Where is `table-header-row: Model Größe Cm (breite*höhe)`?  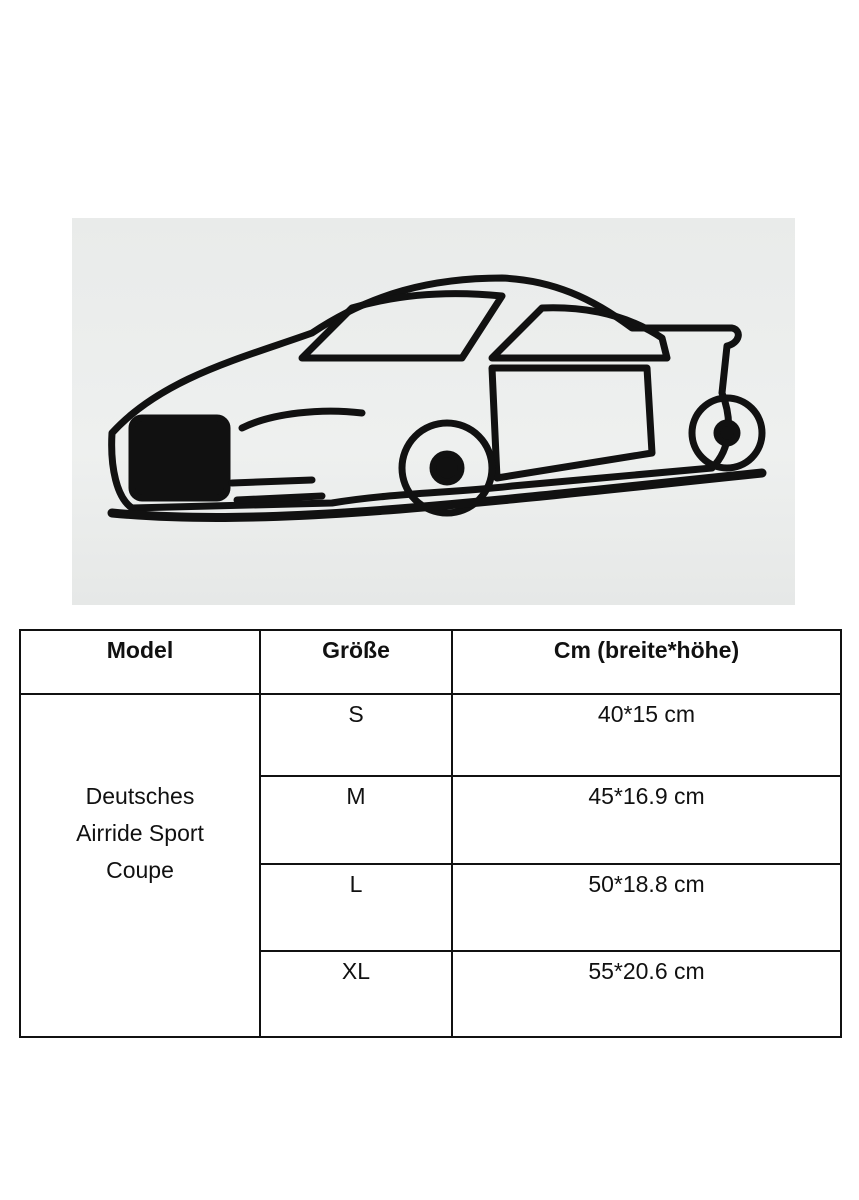
table-header-row: Model Größe Cm (breite*höhe) is located at coordinates (430, 662).